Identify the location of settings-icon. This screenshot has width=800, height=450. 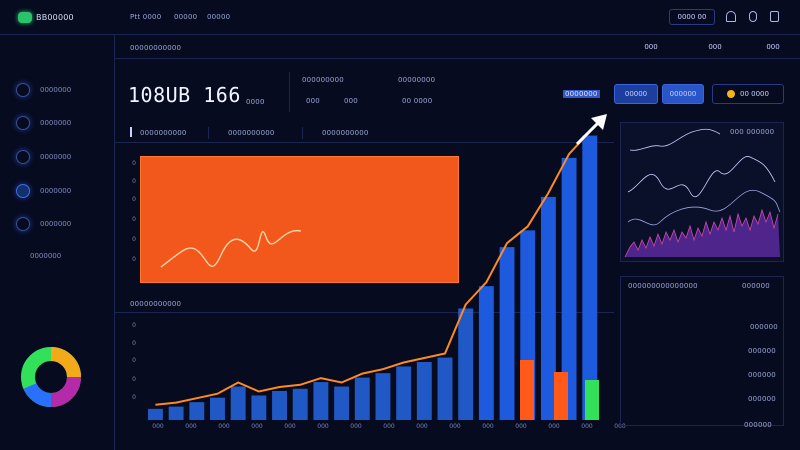
(23, 191).